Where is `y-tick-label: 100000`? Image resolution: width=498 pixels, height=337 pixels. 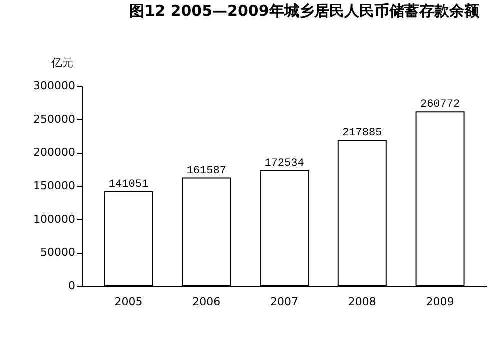
y-tick-label: 100000 is located at coordinates (55, 219).